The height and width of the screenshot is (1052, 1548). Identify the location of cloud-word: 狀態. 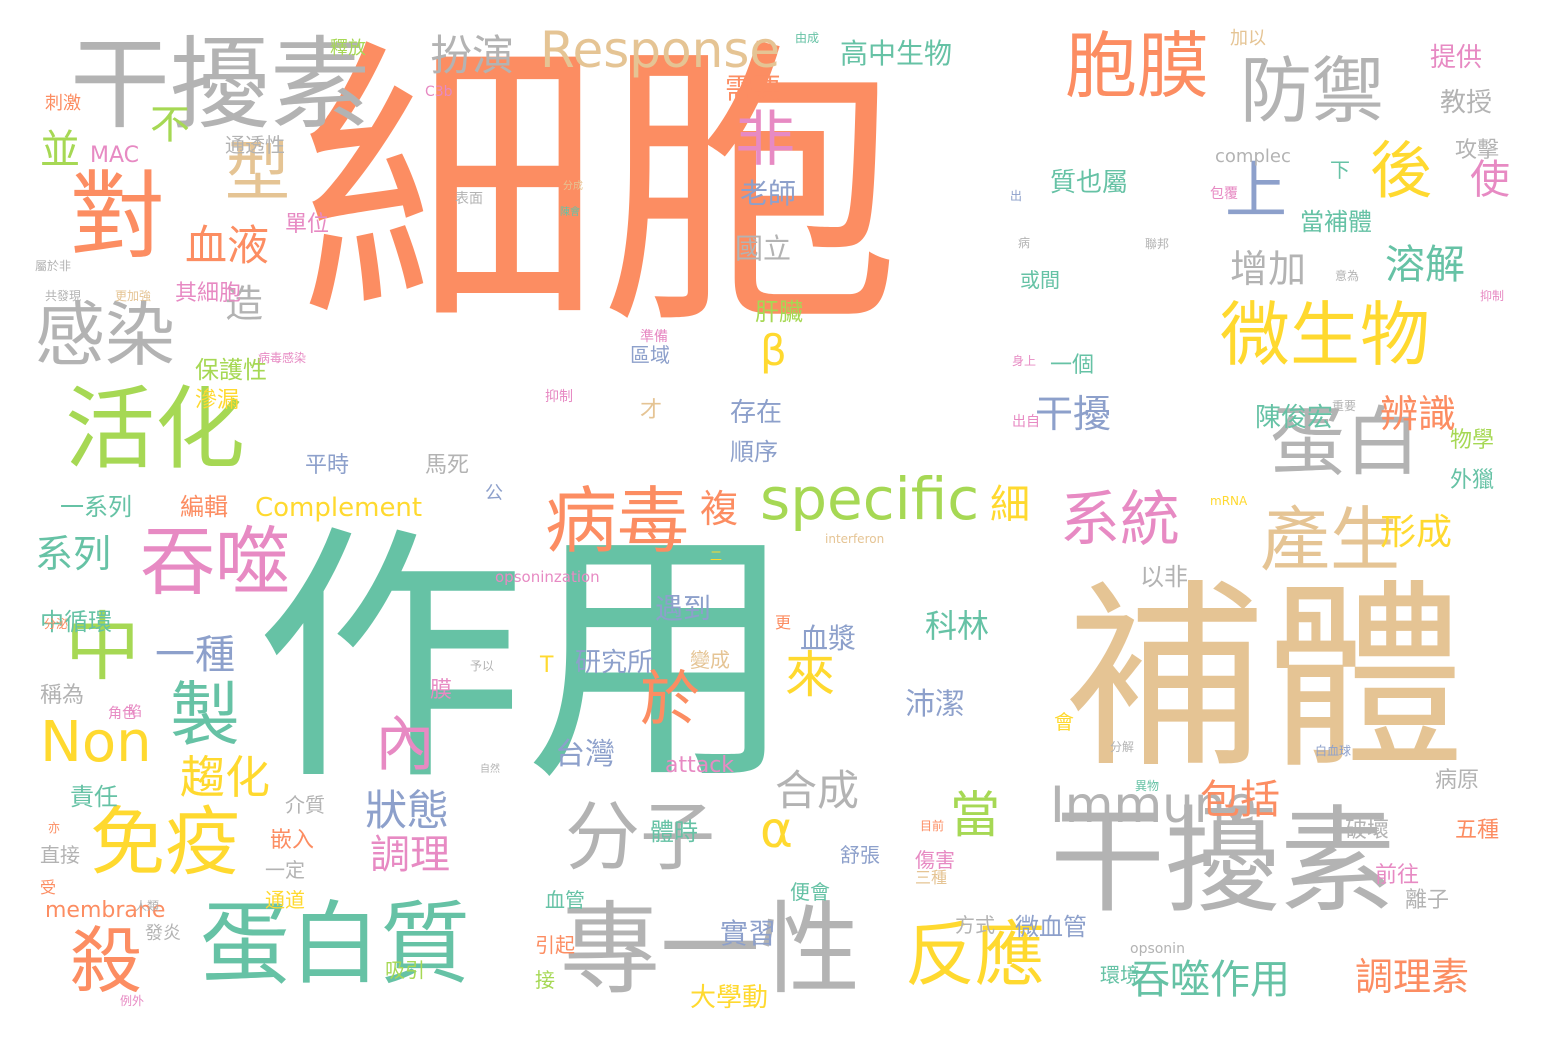
(407, 810).